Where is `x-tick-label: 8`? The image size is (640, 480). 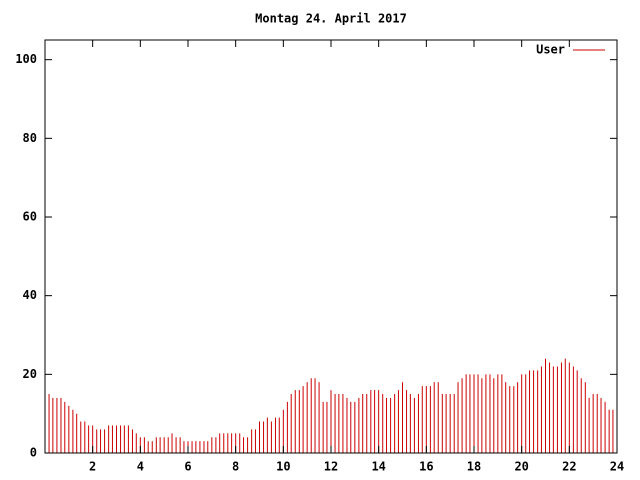 x-tick-label: 8 is located at coordinates (235, 467).